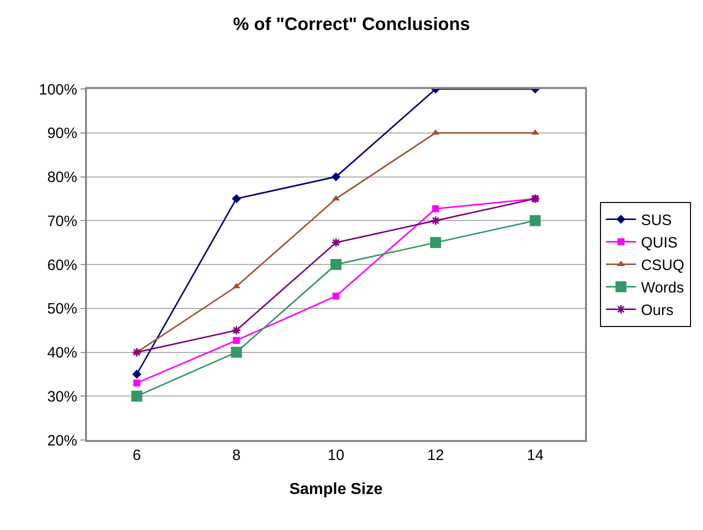  I want to click on legend-label: Words, so click(662, 288).